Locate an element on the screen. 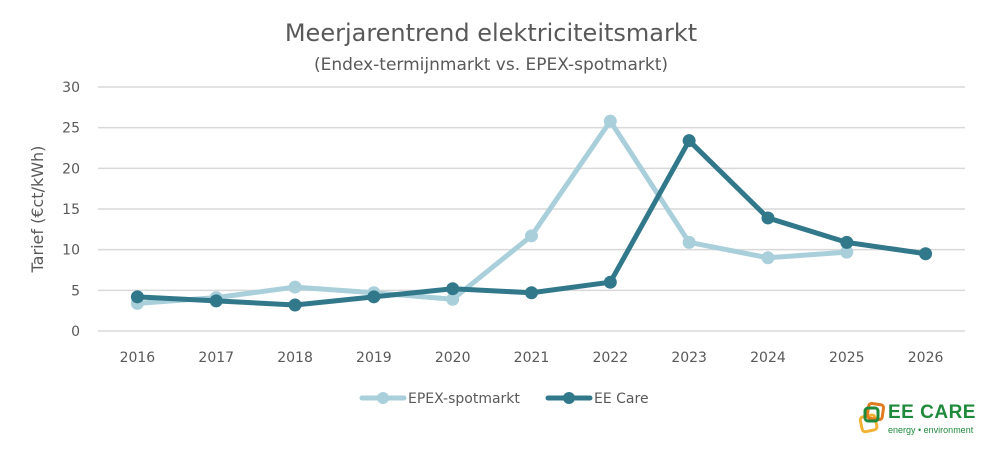 The height and width of the screenshot is (452, 983). y-tick-labels: 0 5 10 15 20 25 30 is located at coordinates (71, 210).